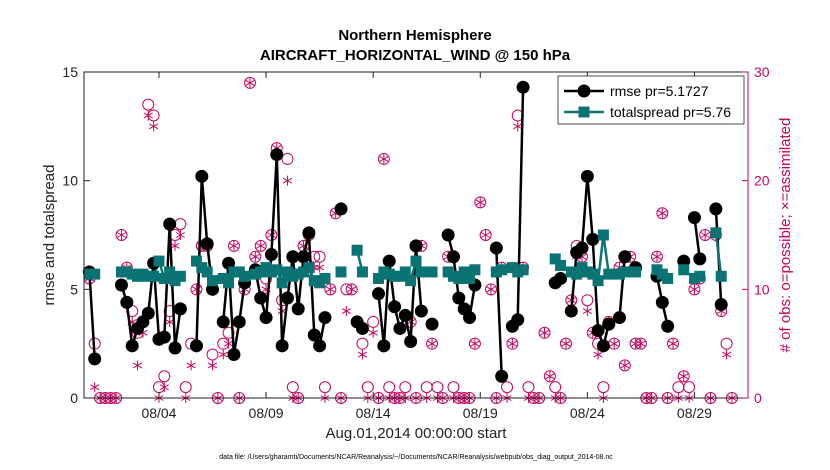  What do you see at coordinates (49, 235) in the screenshot?
I see `y-axis-label: rmse and totalspread` at bounding box center [49, 235].